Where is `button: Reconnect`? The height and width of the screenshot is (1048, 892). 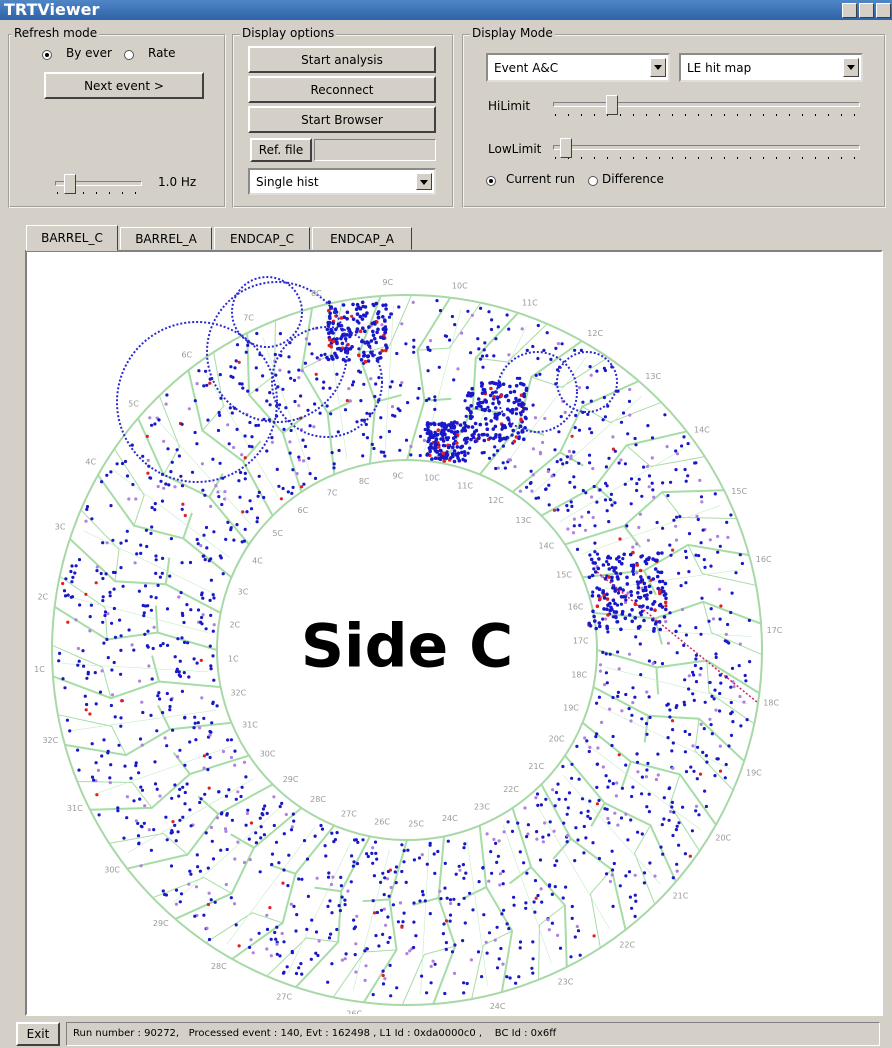
button: Reconnect is located at coordinates (342, 89).